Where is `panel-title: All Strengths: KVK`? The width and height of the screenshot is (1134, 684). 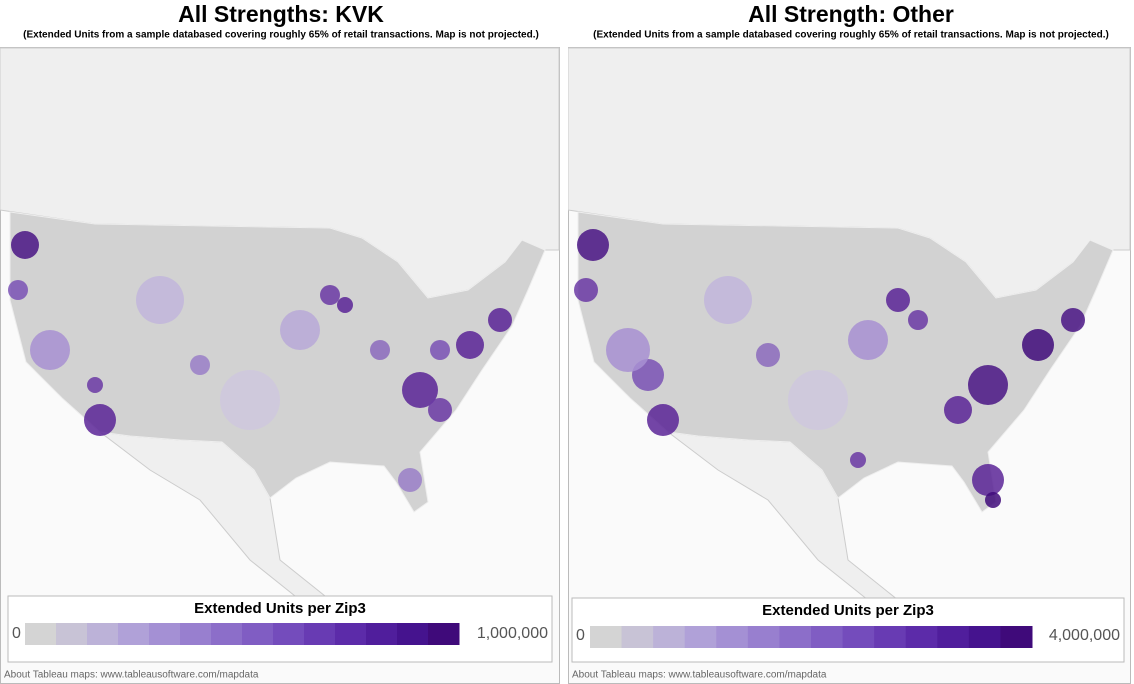
panel-title: All Strengths: KVK is located at coordinates (281, 14).